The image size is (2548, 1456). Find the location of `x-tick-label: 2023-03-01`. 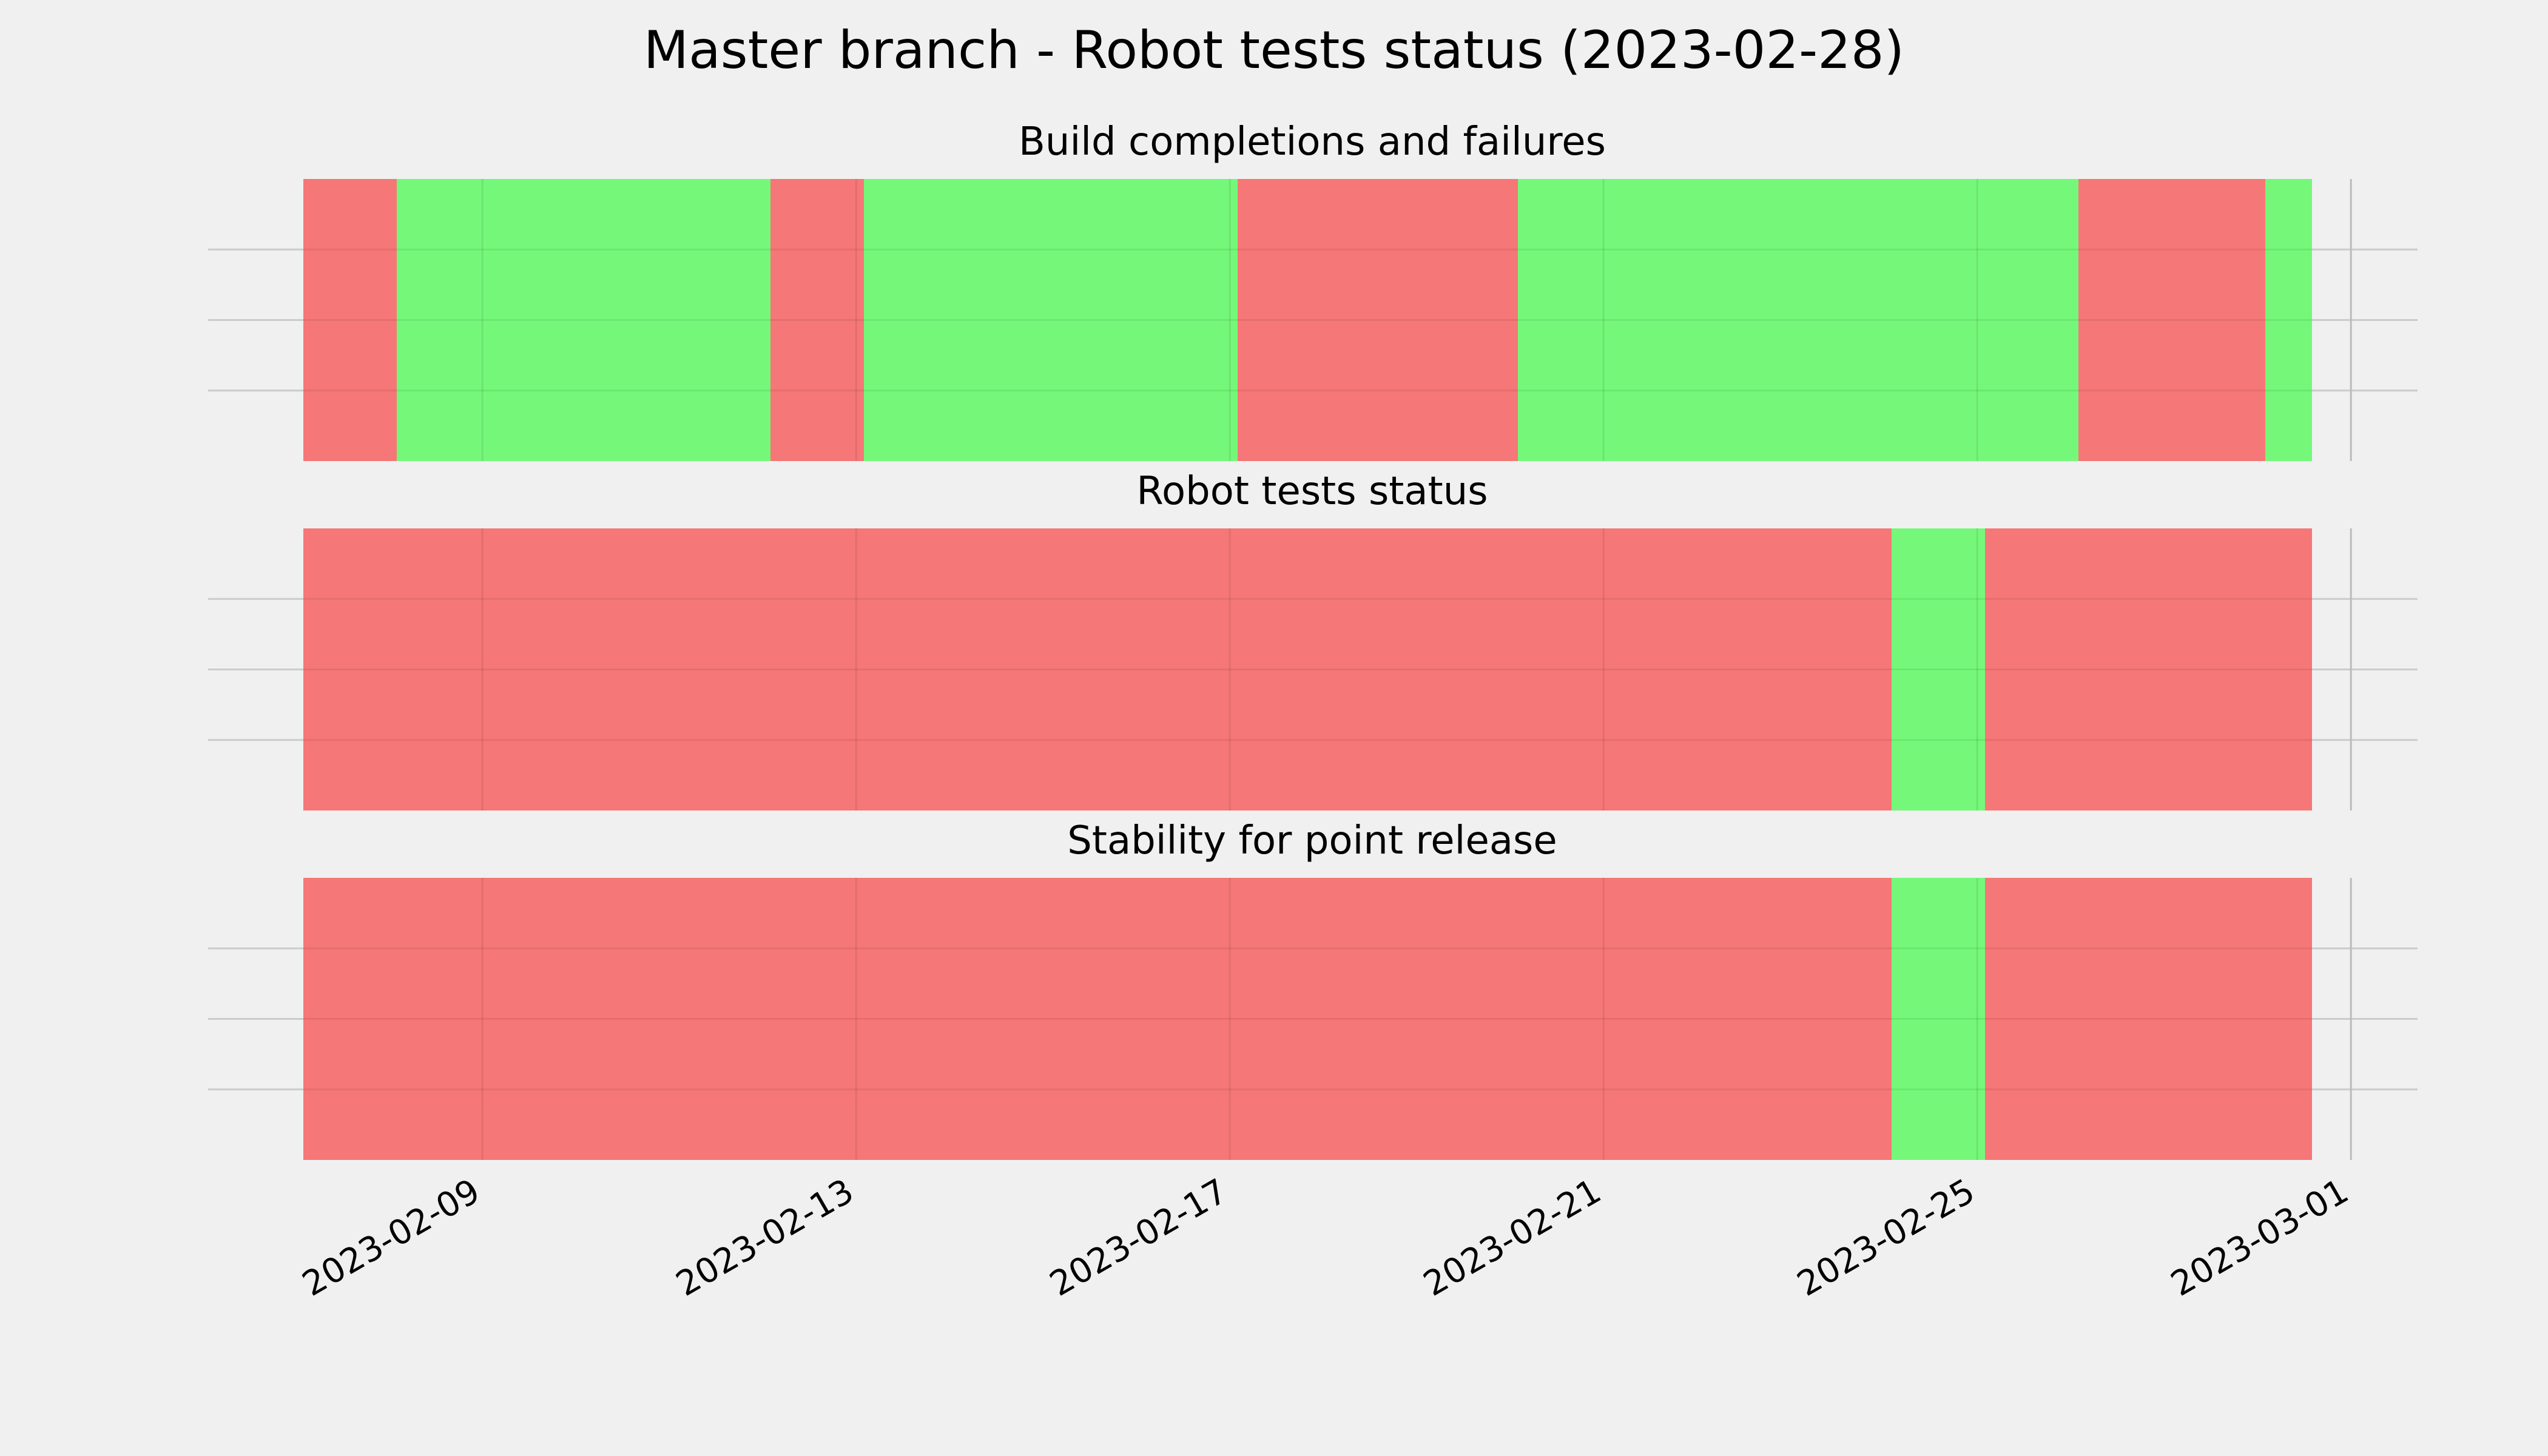

x-tick-label: 2023-03-01 is located at coordinates (2260, 1237).